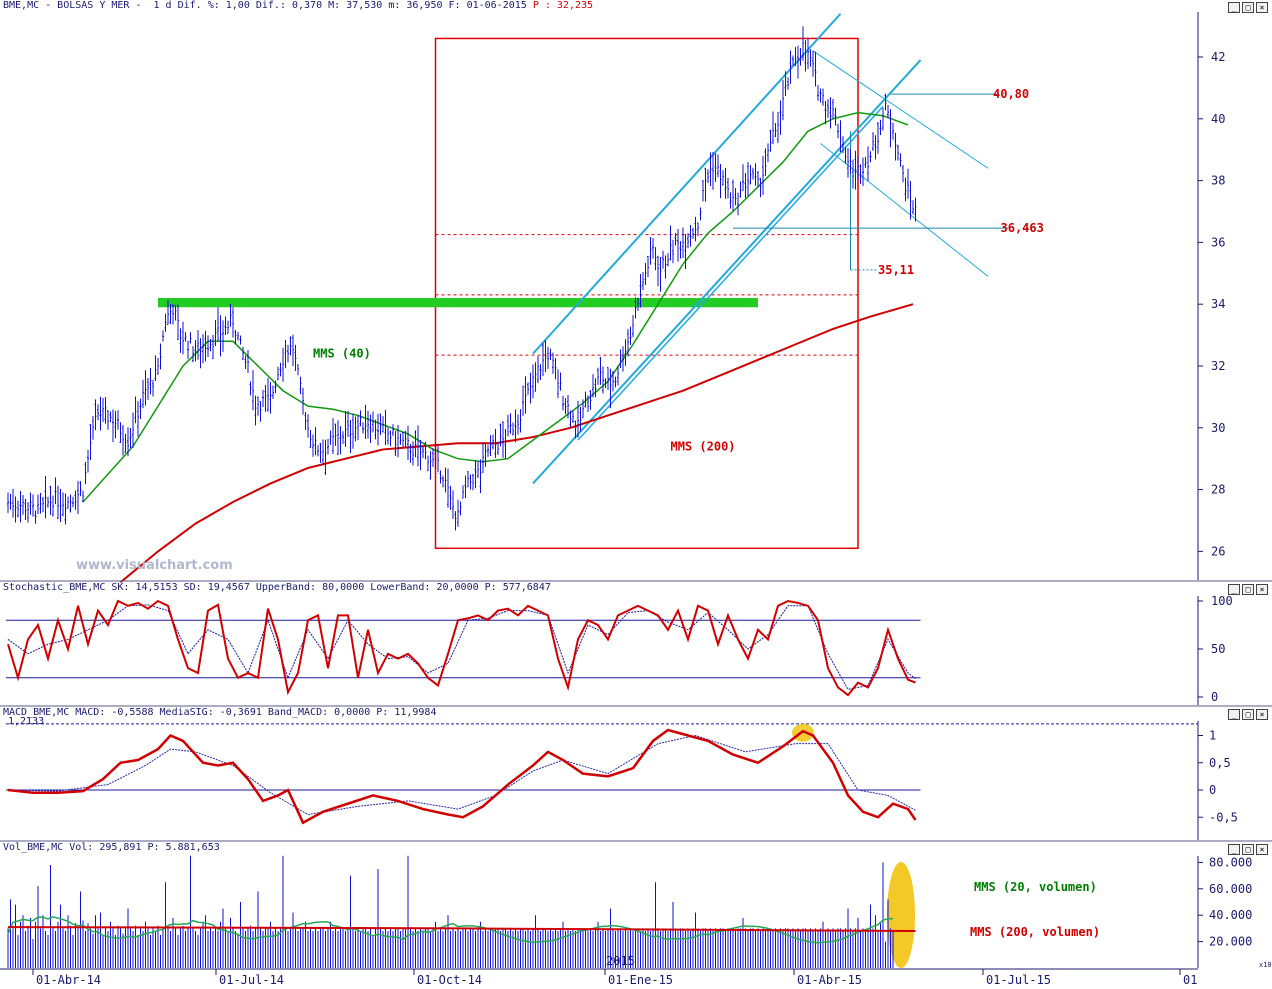 The height and width of the screenshot is (989, 1272). I want to click on volume-maximize-button: □, so click(1248, 849).